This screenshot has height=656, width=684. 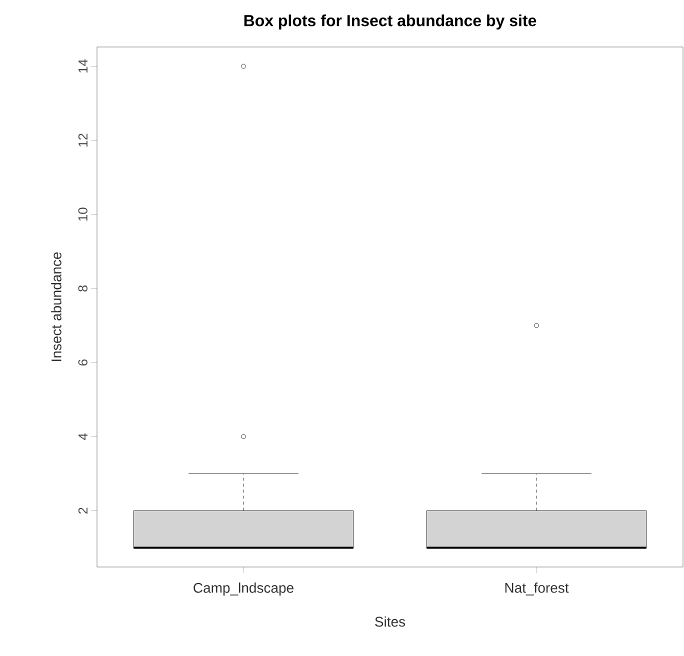 What do you see at coordinates (83, 214) in the screenshot?
I see `y-tick-label: 10` at bounding box center [83, 214].